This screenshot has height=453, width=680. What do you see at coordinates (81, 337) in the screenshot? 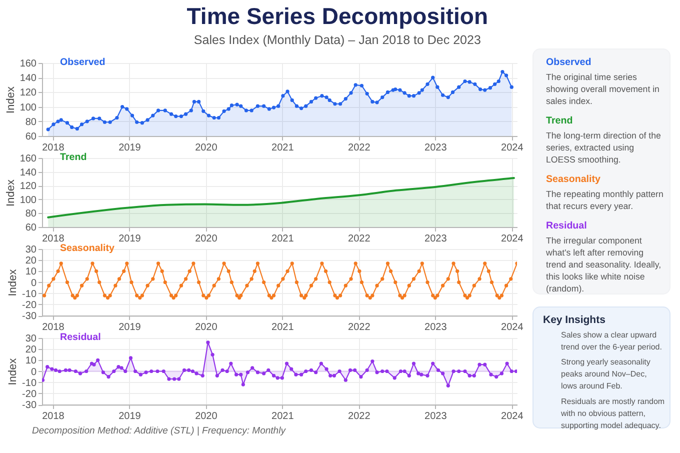
I see `series-label: Residual` at bounding box center [81, 337].